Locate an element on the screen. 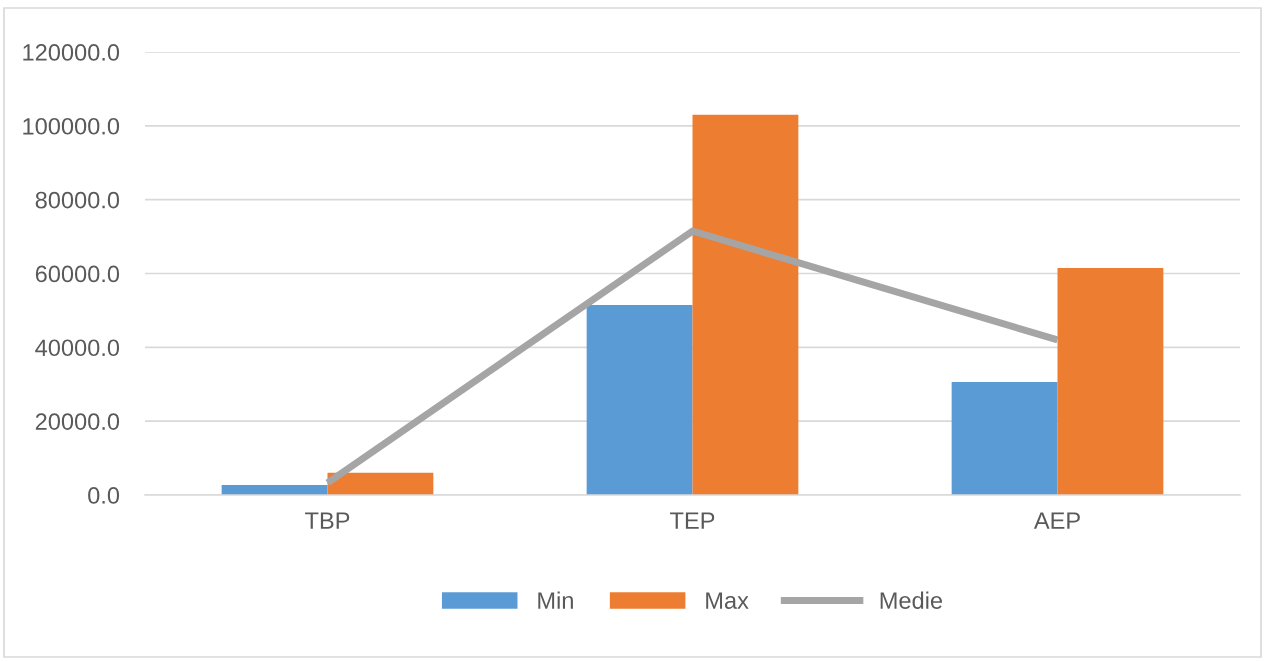 The width and height of the screenshot is (1271, 661). y-tick-label: 0.0 is located at coordinates (104, 495).